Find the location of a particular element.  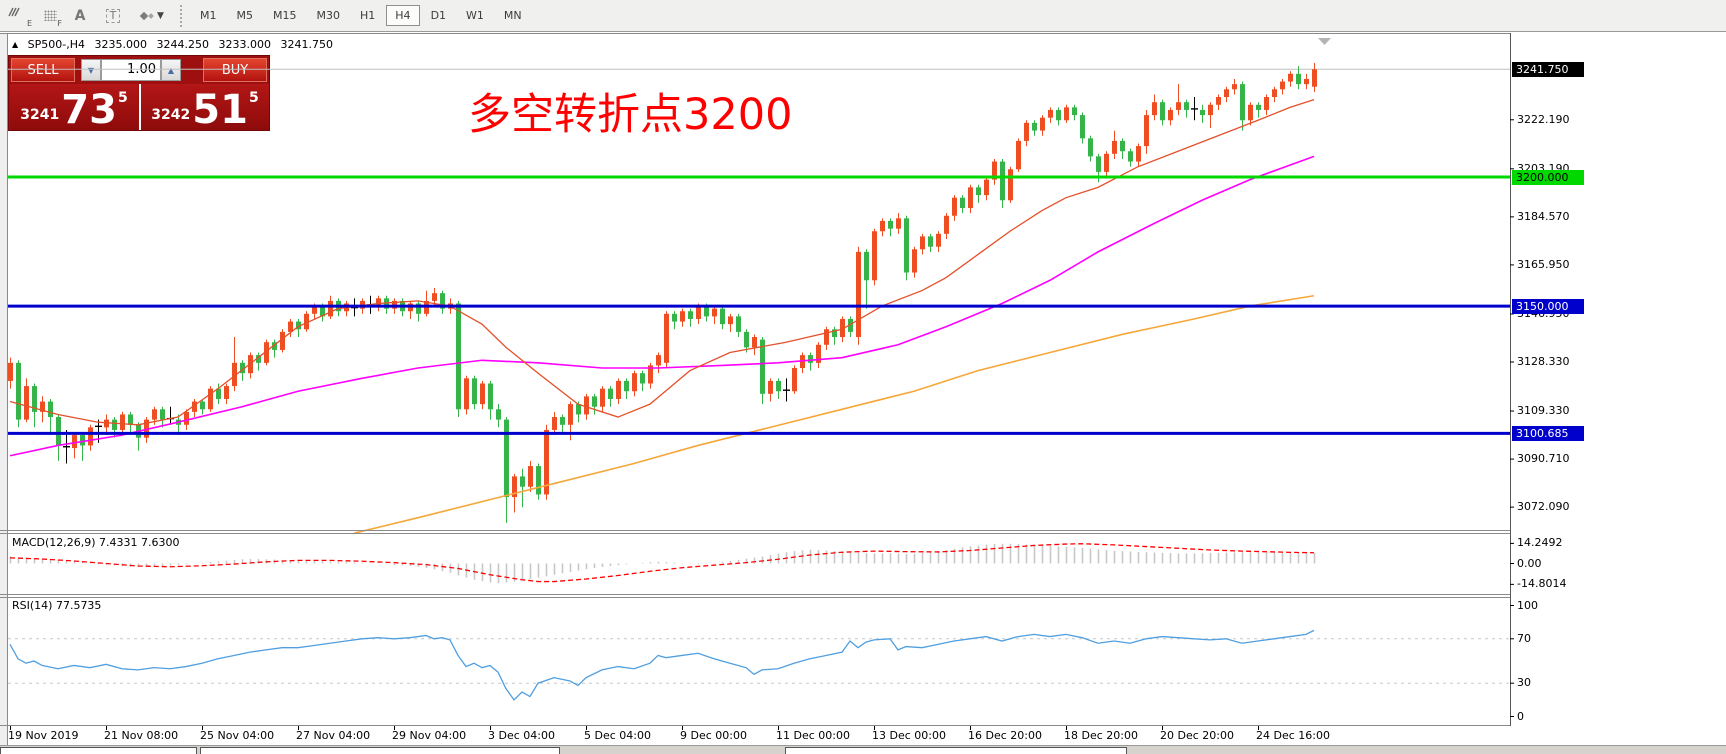

timeframe-button-h1: H1 is located at coordinates (368, 15).